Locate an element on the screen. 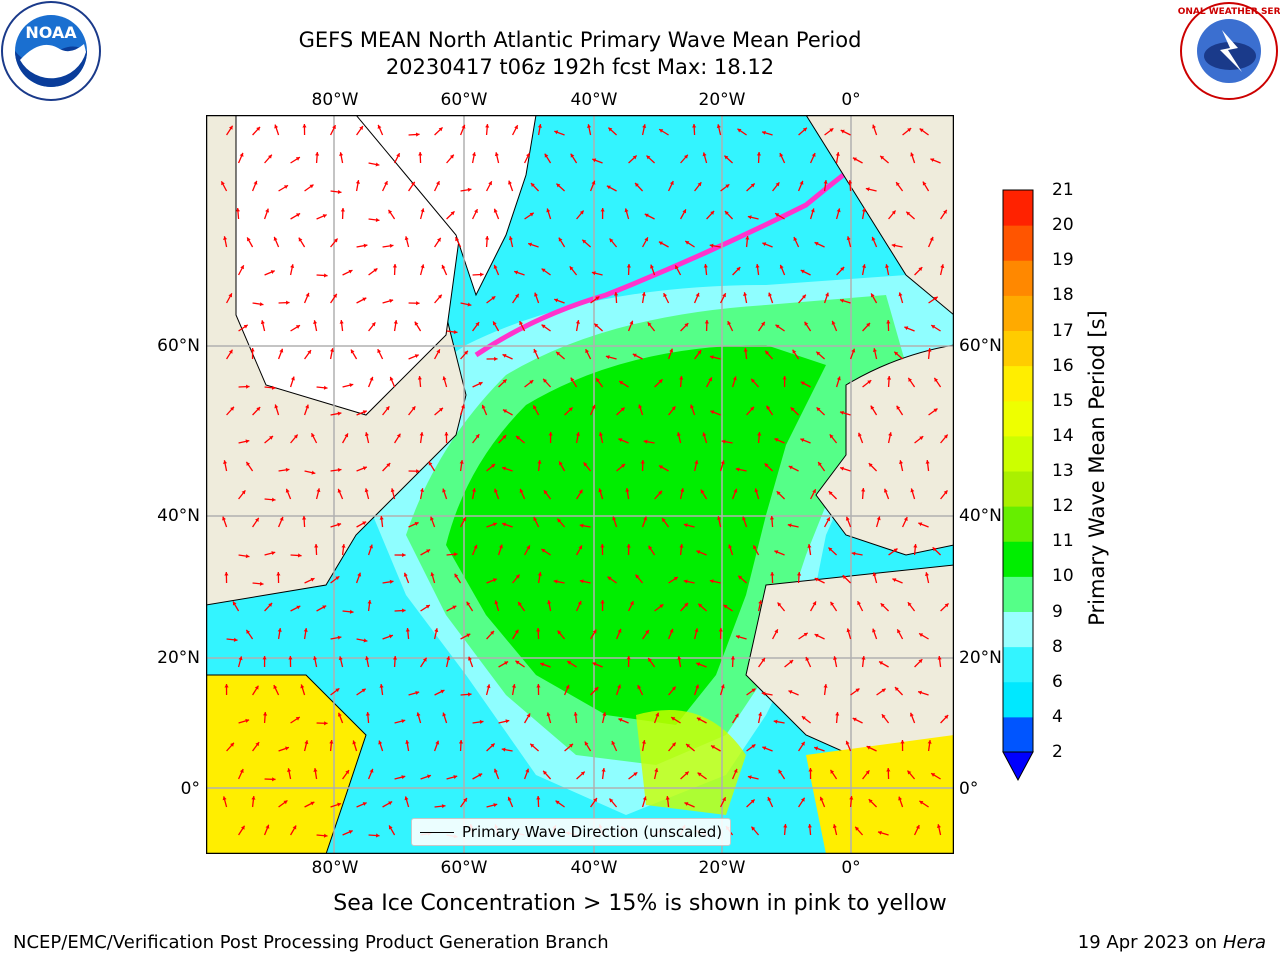  colorbar-tick: 6 is located at coordinates (1057, 681).